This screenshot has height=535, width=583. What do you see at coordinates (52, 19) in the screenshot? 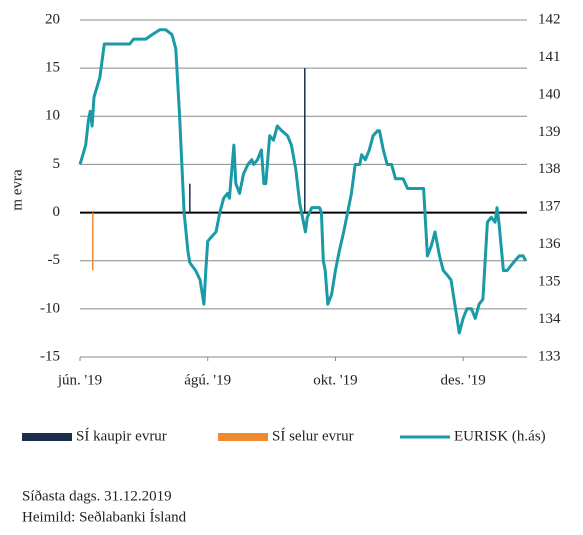
I see `y-tick-label: 20` at bounding box center [52, 19].